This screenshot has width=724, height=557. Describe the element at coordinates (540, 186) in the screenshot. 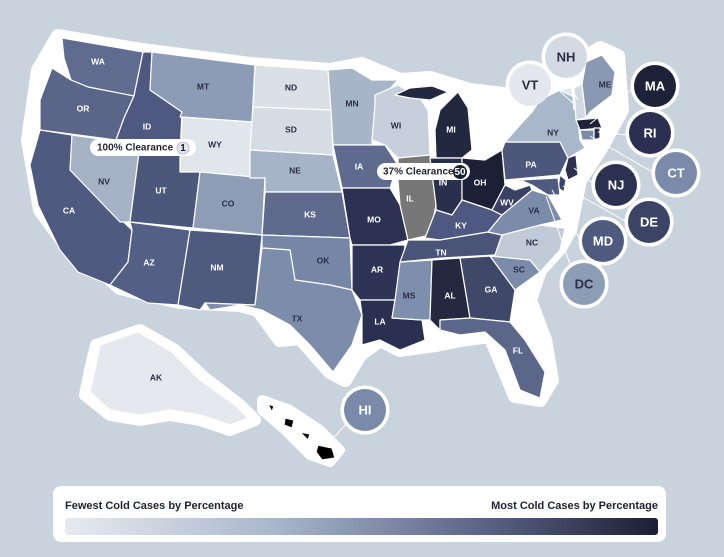

I see `state-md` at that location.